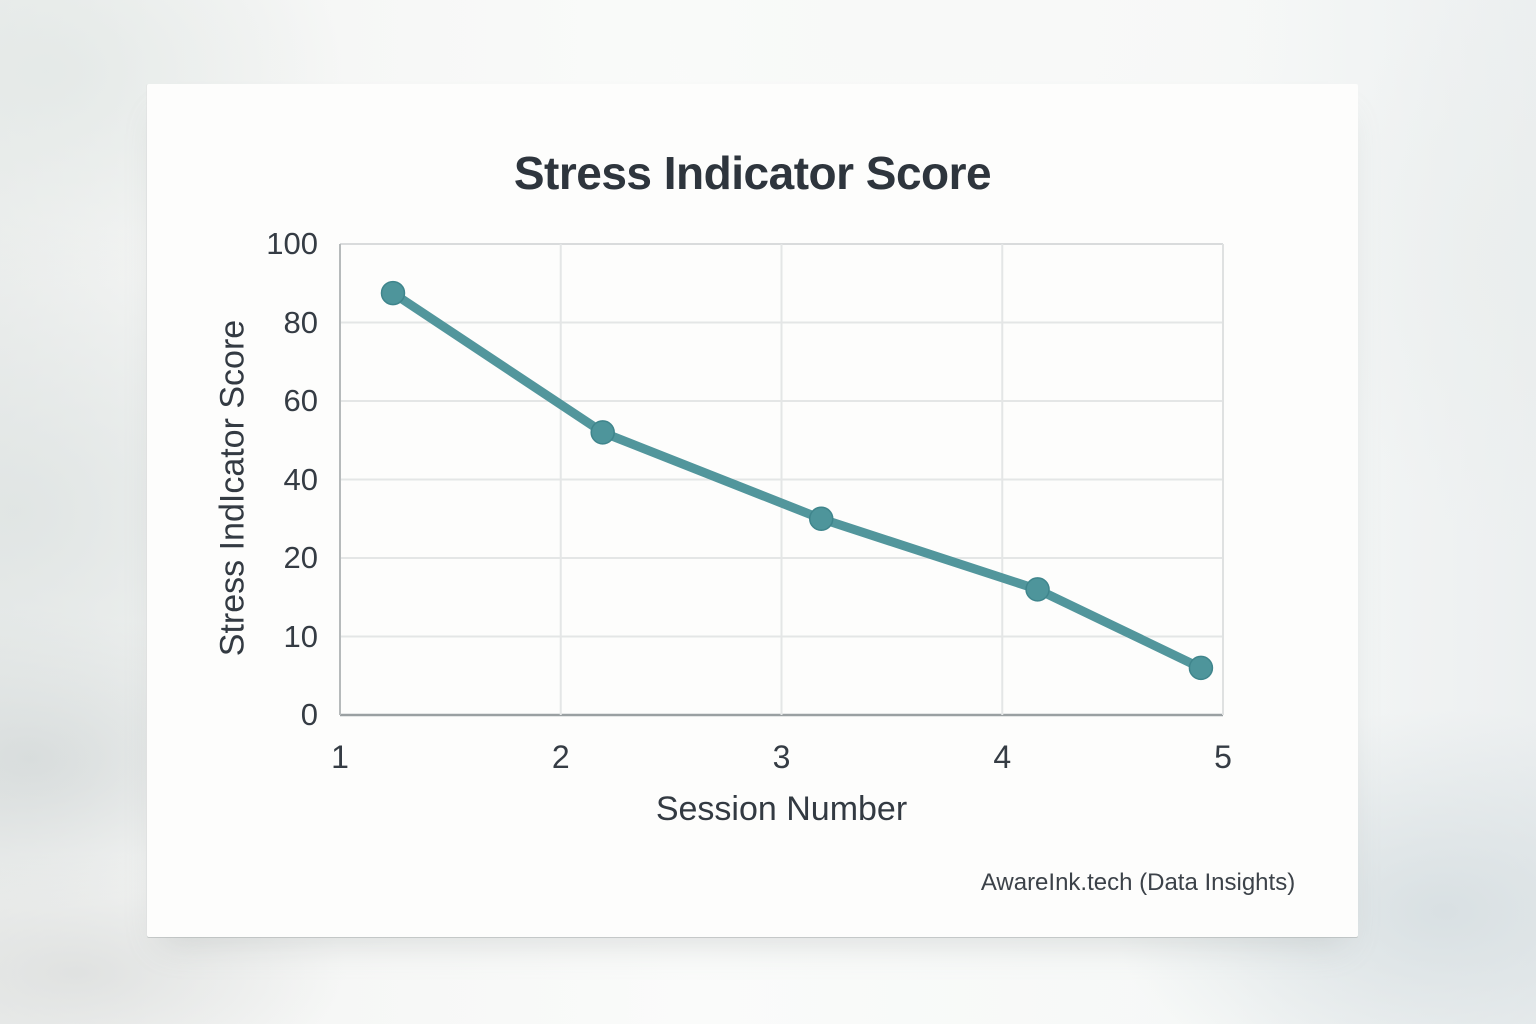 The image size is (1536, 1024). I want to click on x-tick-label: 3, so click(781, 757).